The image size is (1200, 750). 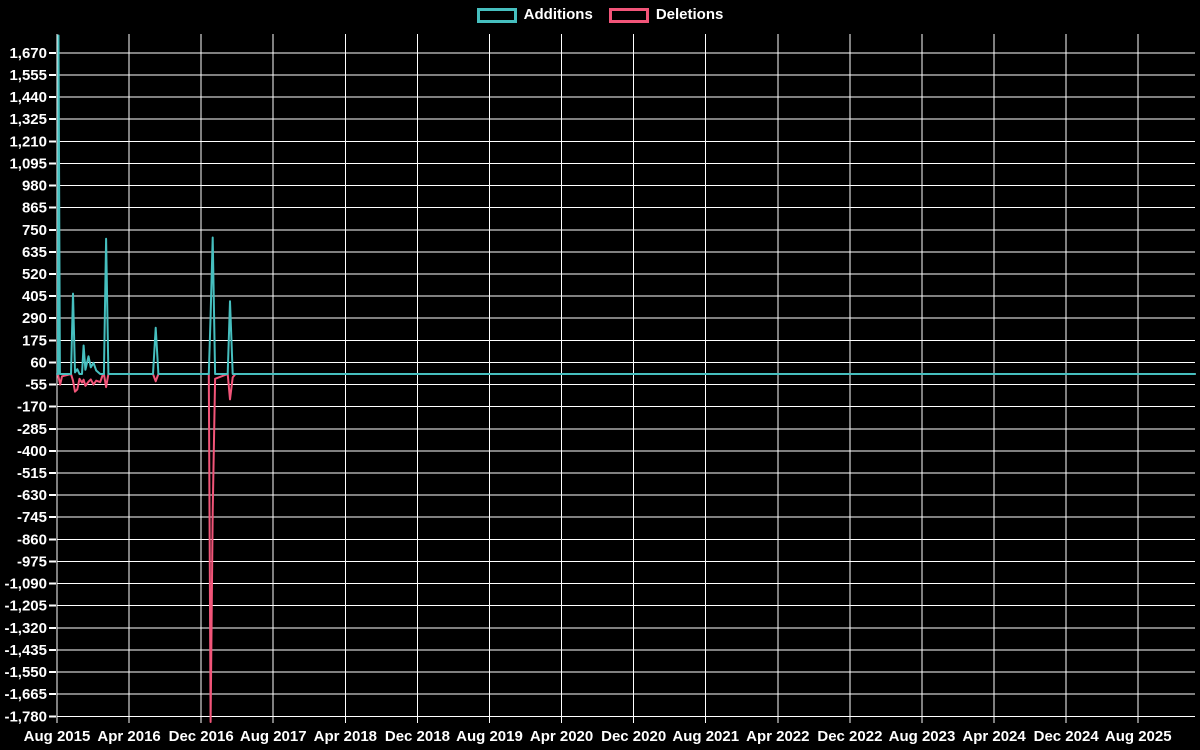 What do you see at coordinates (57, 736) in the screenshot?
I see `x-axis-label: Aug 2015` at bounding box center [57, 736].